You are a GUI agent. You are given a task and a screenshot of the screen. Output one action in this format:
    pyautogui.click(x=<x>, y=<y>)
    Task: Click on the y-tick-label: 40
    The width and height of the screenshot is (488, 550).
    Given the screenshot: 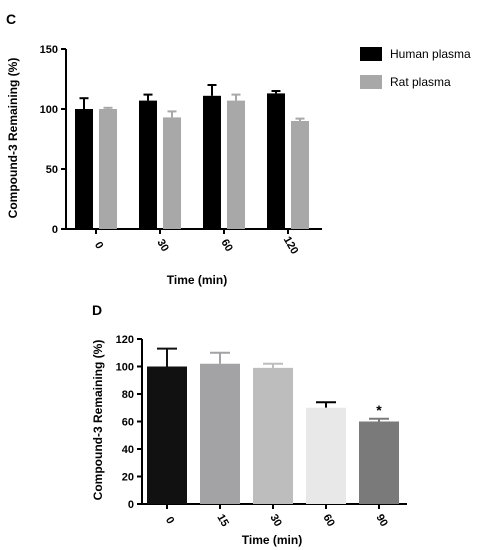 What is the action you would take?
    pyautogui.click(x=128, y=450)
    